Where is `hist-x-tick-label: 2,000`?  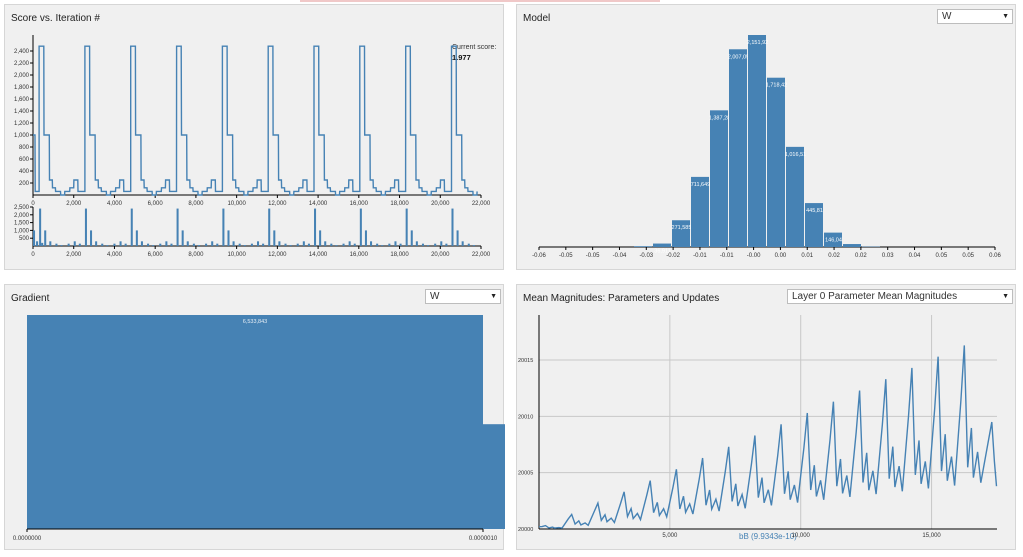
hist-x-tick-label: 2,000 is located at coordinates (74, 255).